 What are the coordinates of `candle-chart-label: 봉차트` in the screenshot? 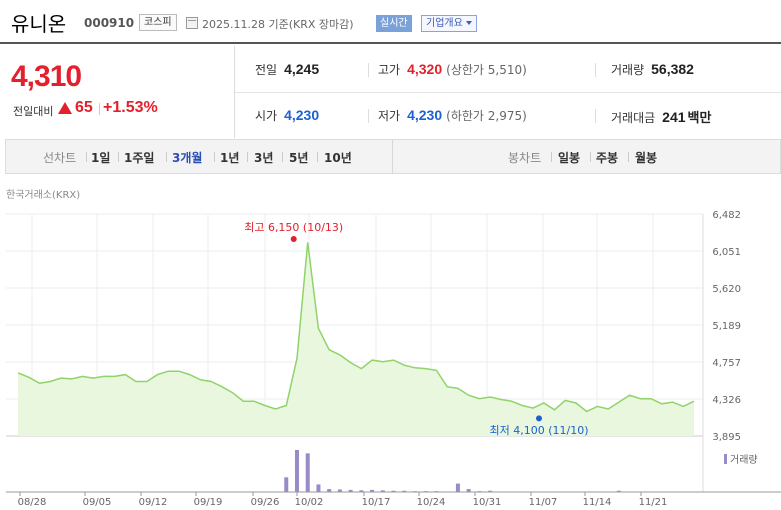 It's located at (525, 158).